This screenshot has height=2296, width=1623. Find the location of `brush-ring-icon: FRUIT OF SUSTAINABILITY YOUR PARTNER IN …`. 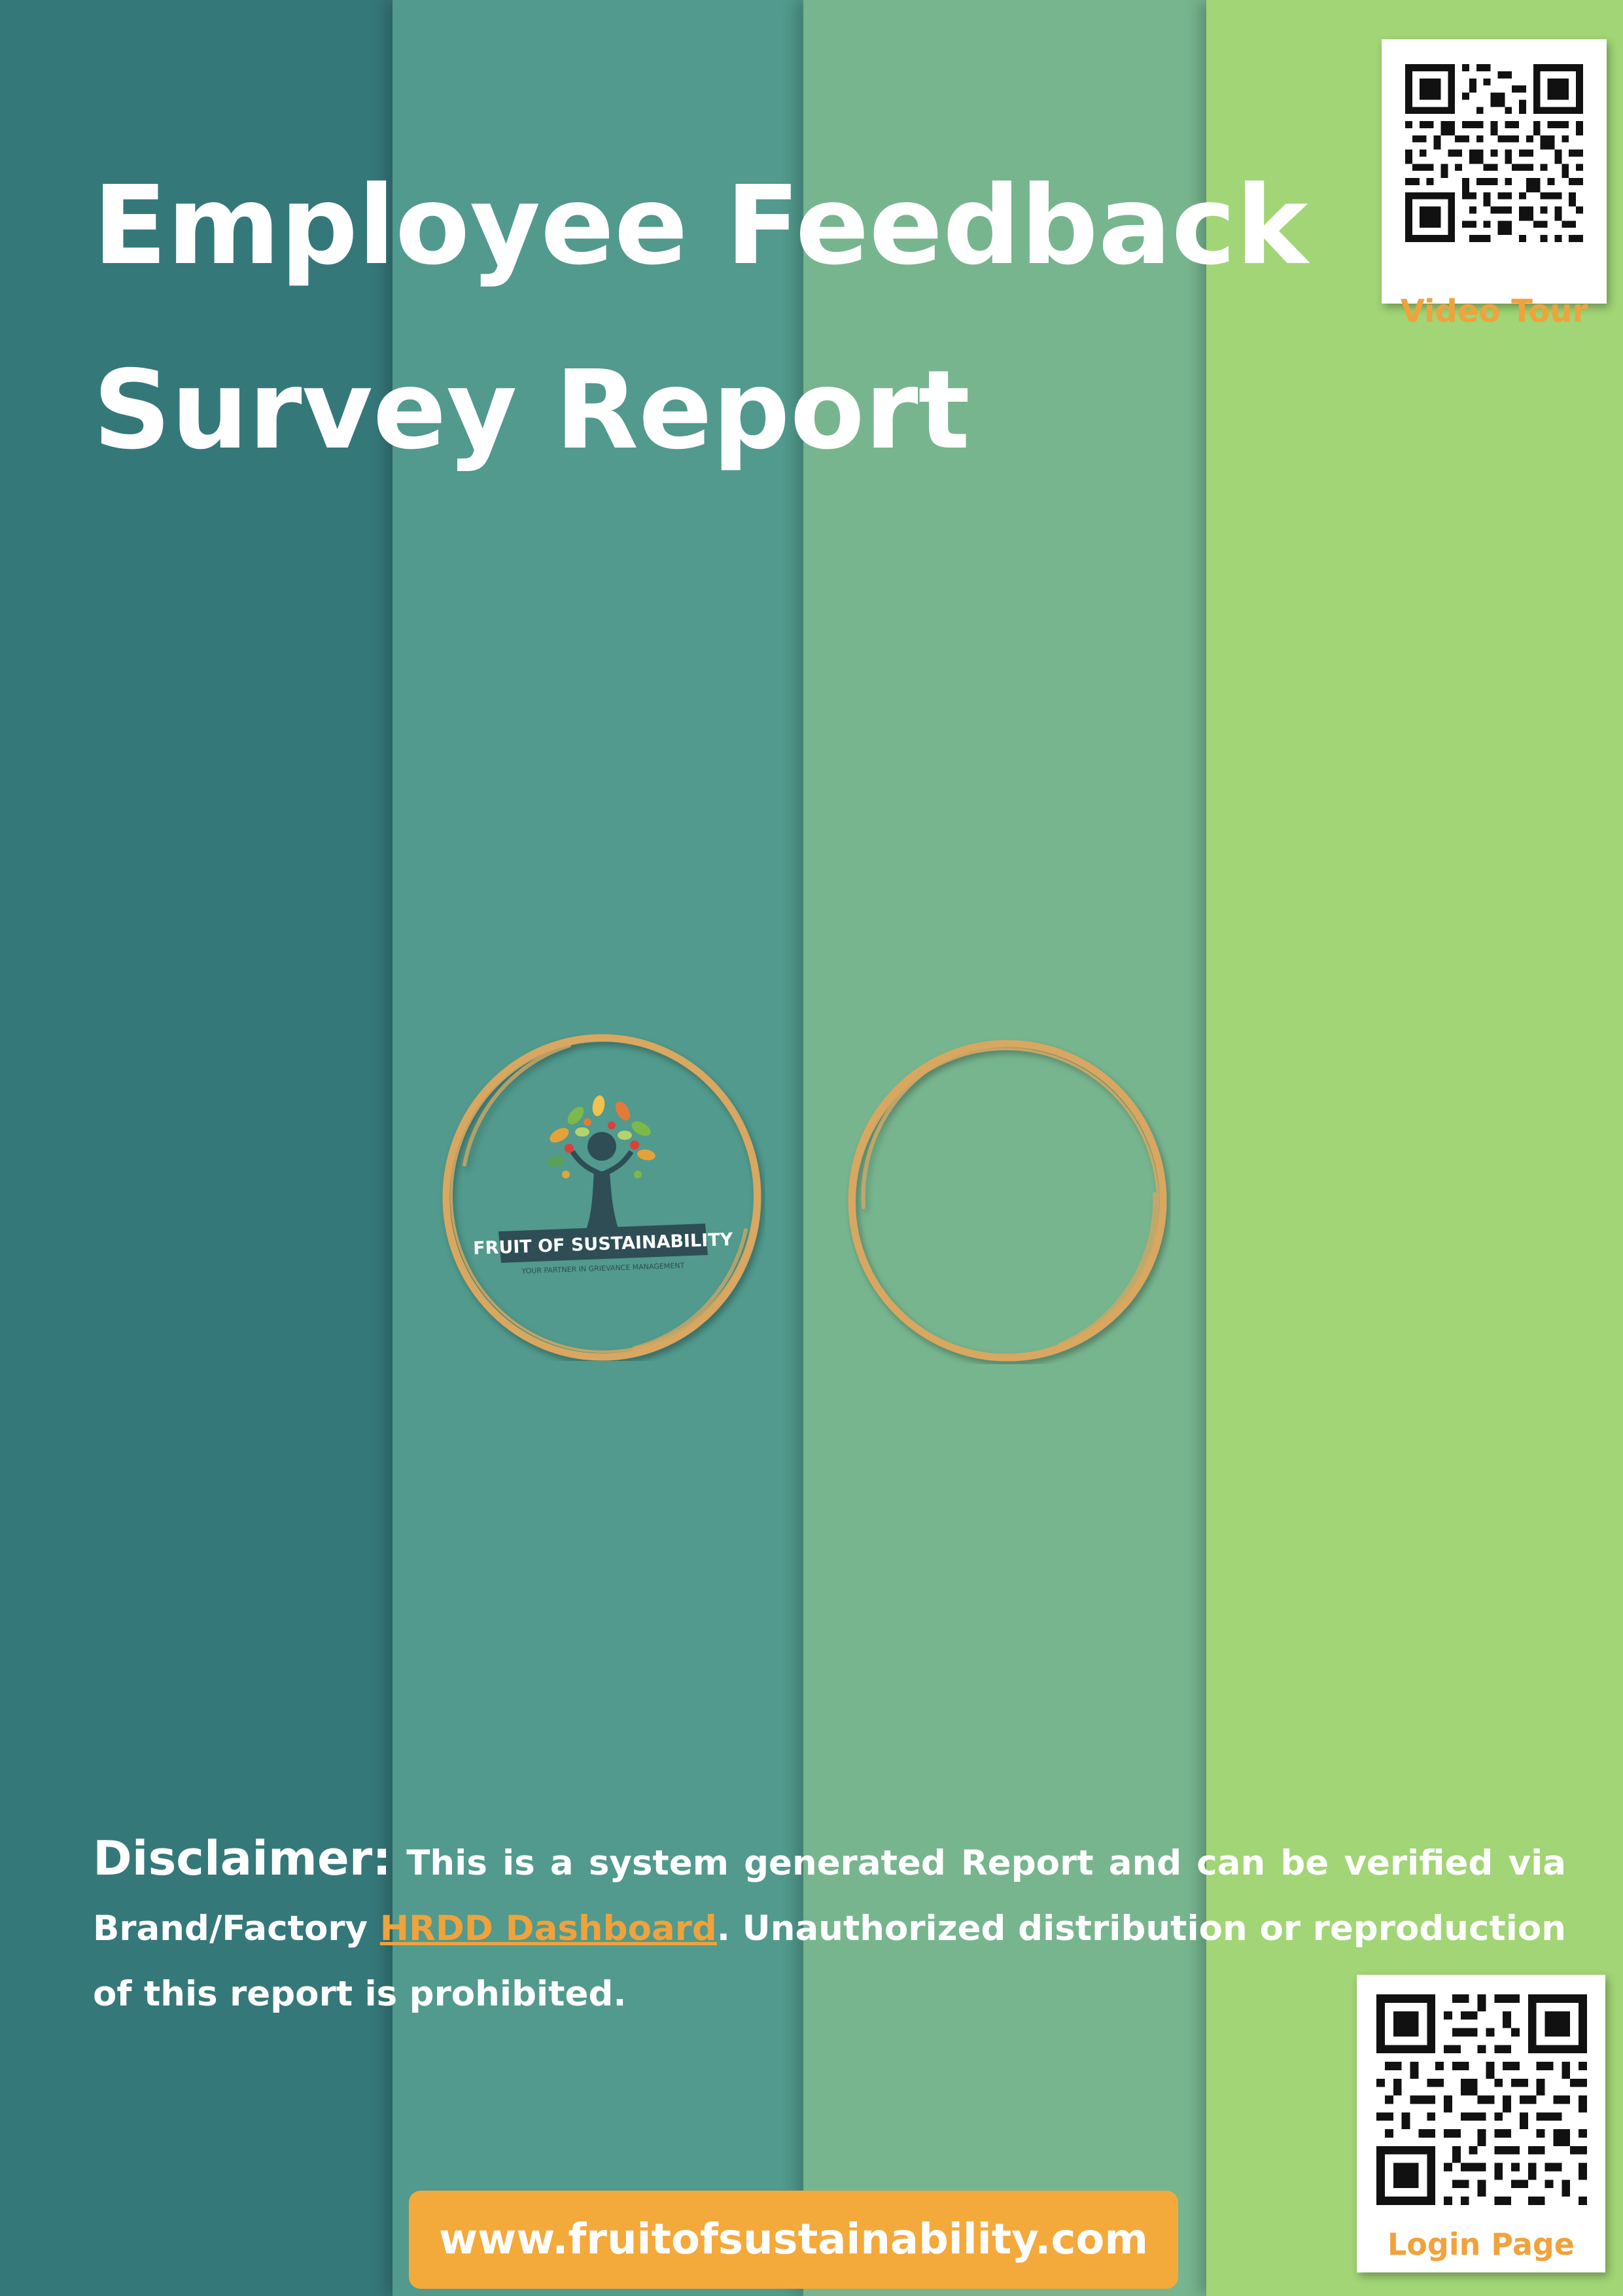

brush-ring-icon: FRUIT OF SUSTAINABILITY YOUR PARTNER IN … is located at coordinates (601, 1197).